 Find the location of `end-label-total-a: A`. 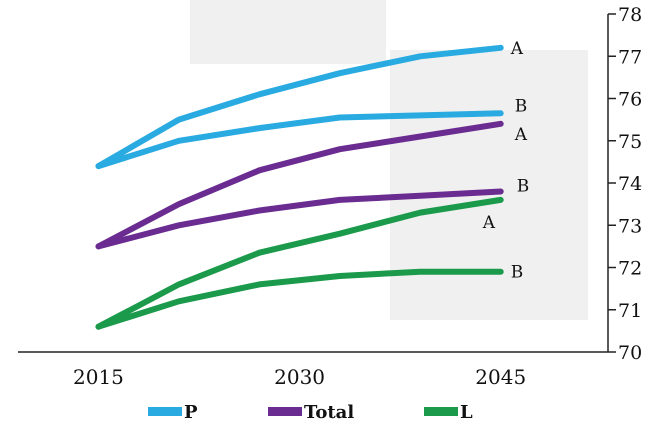

end-label-total-a: A is located at coordinates (521, 135).